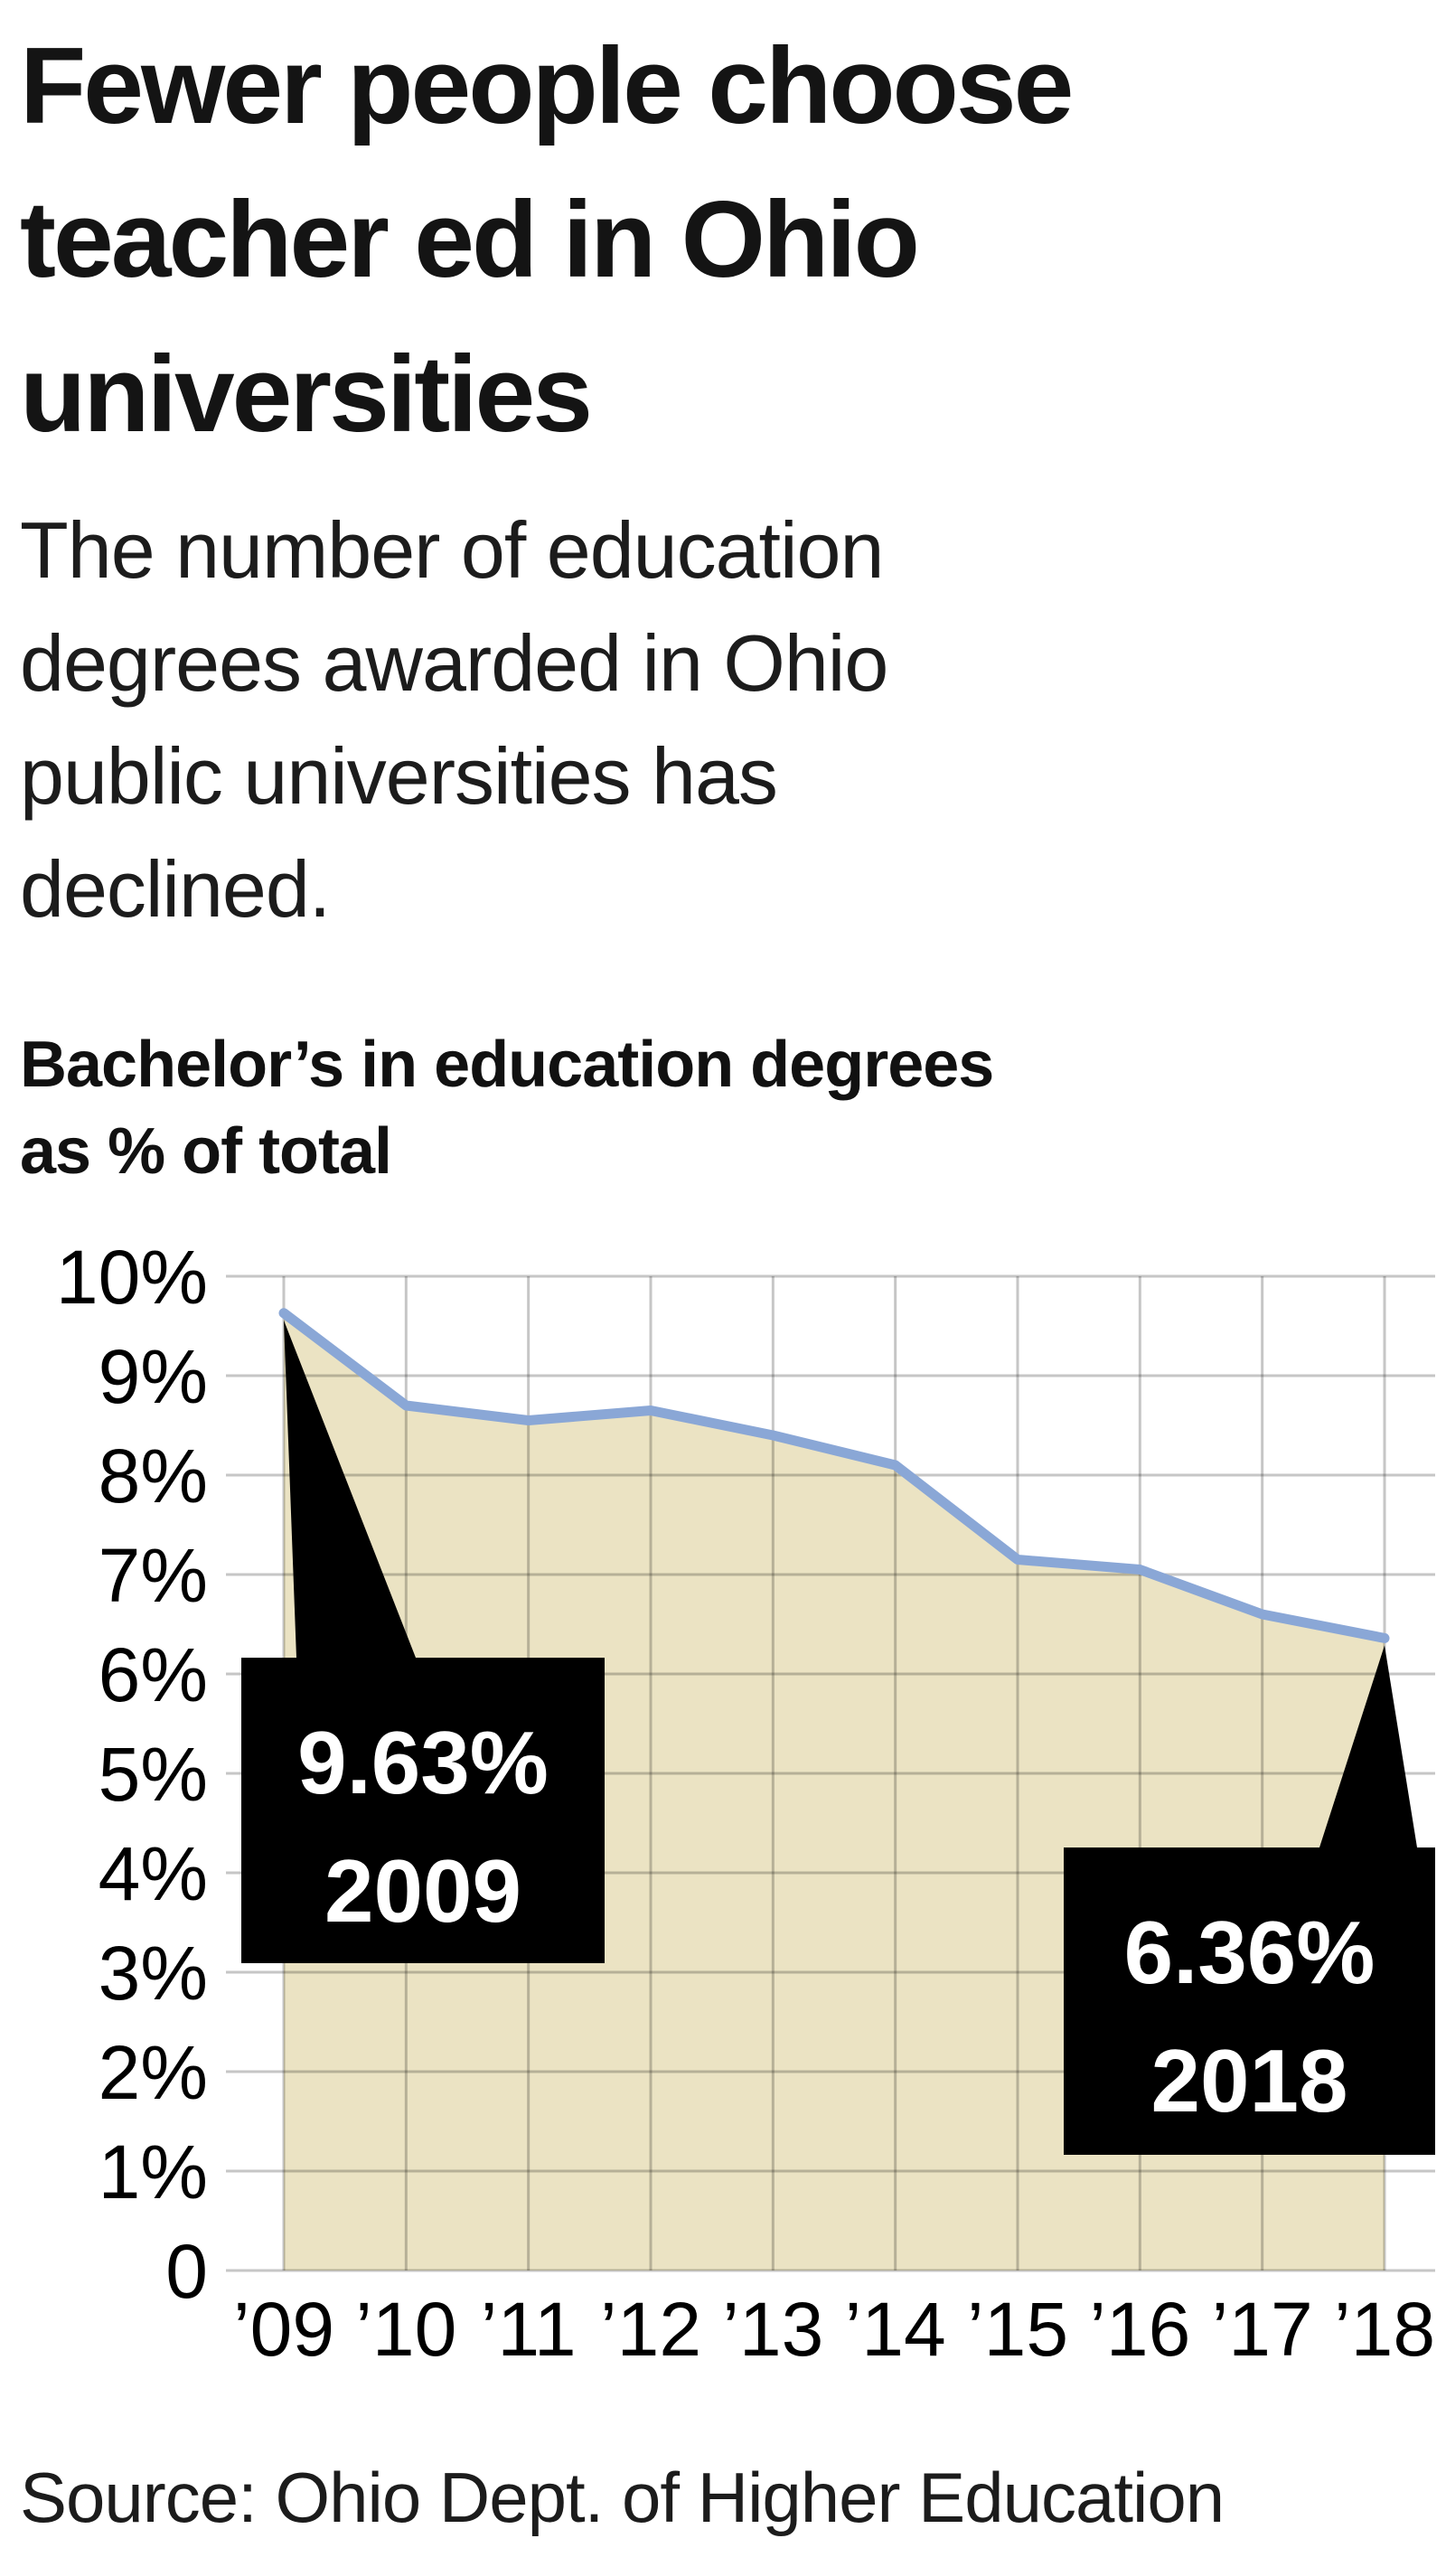  I want to click on x-axis-tick-label: ’13, so click(773, 2329).